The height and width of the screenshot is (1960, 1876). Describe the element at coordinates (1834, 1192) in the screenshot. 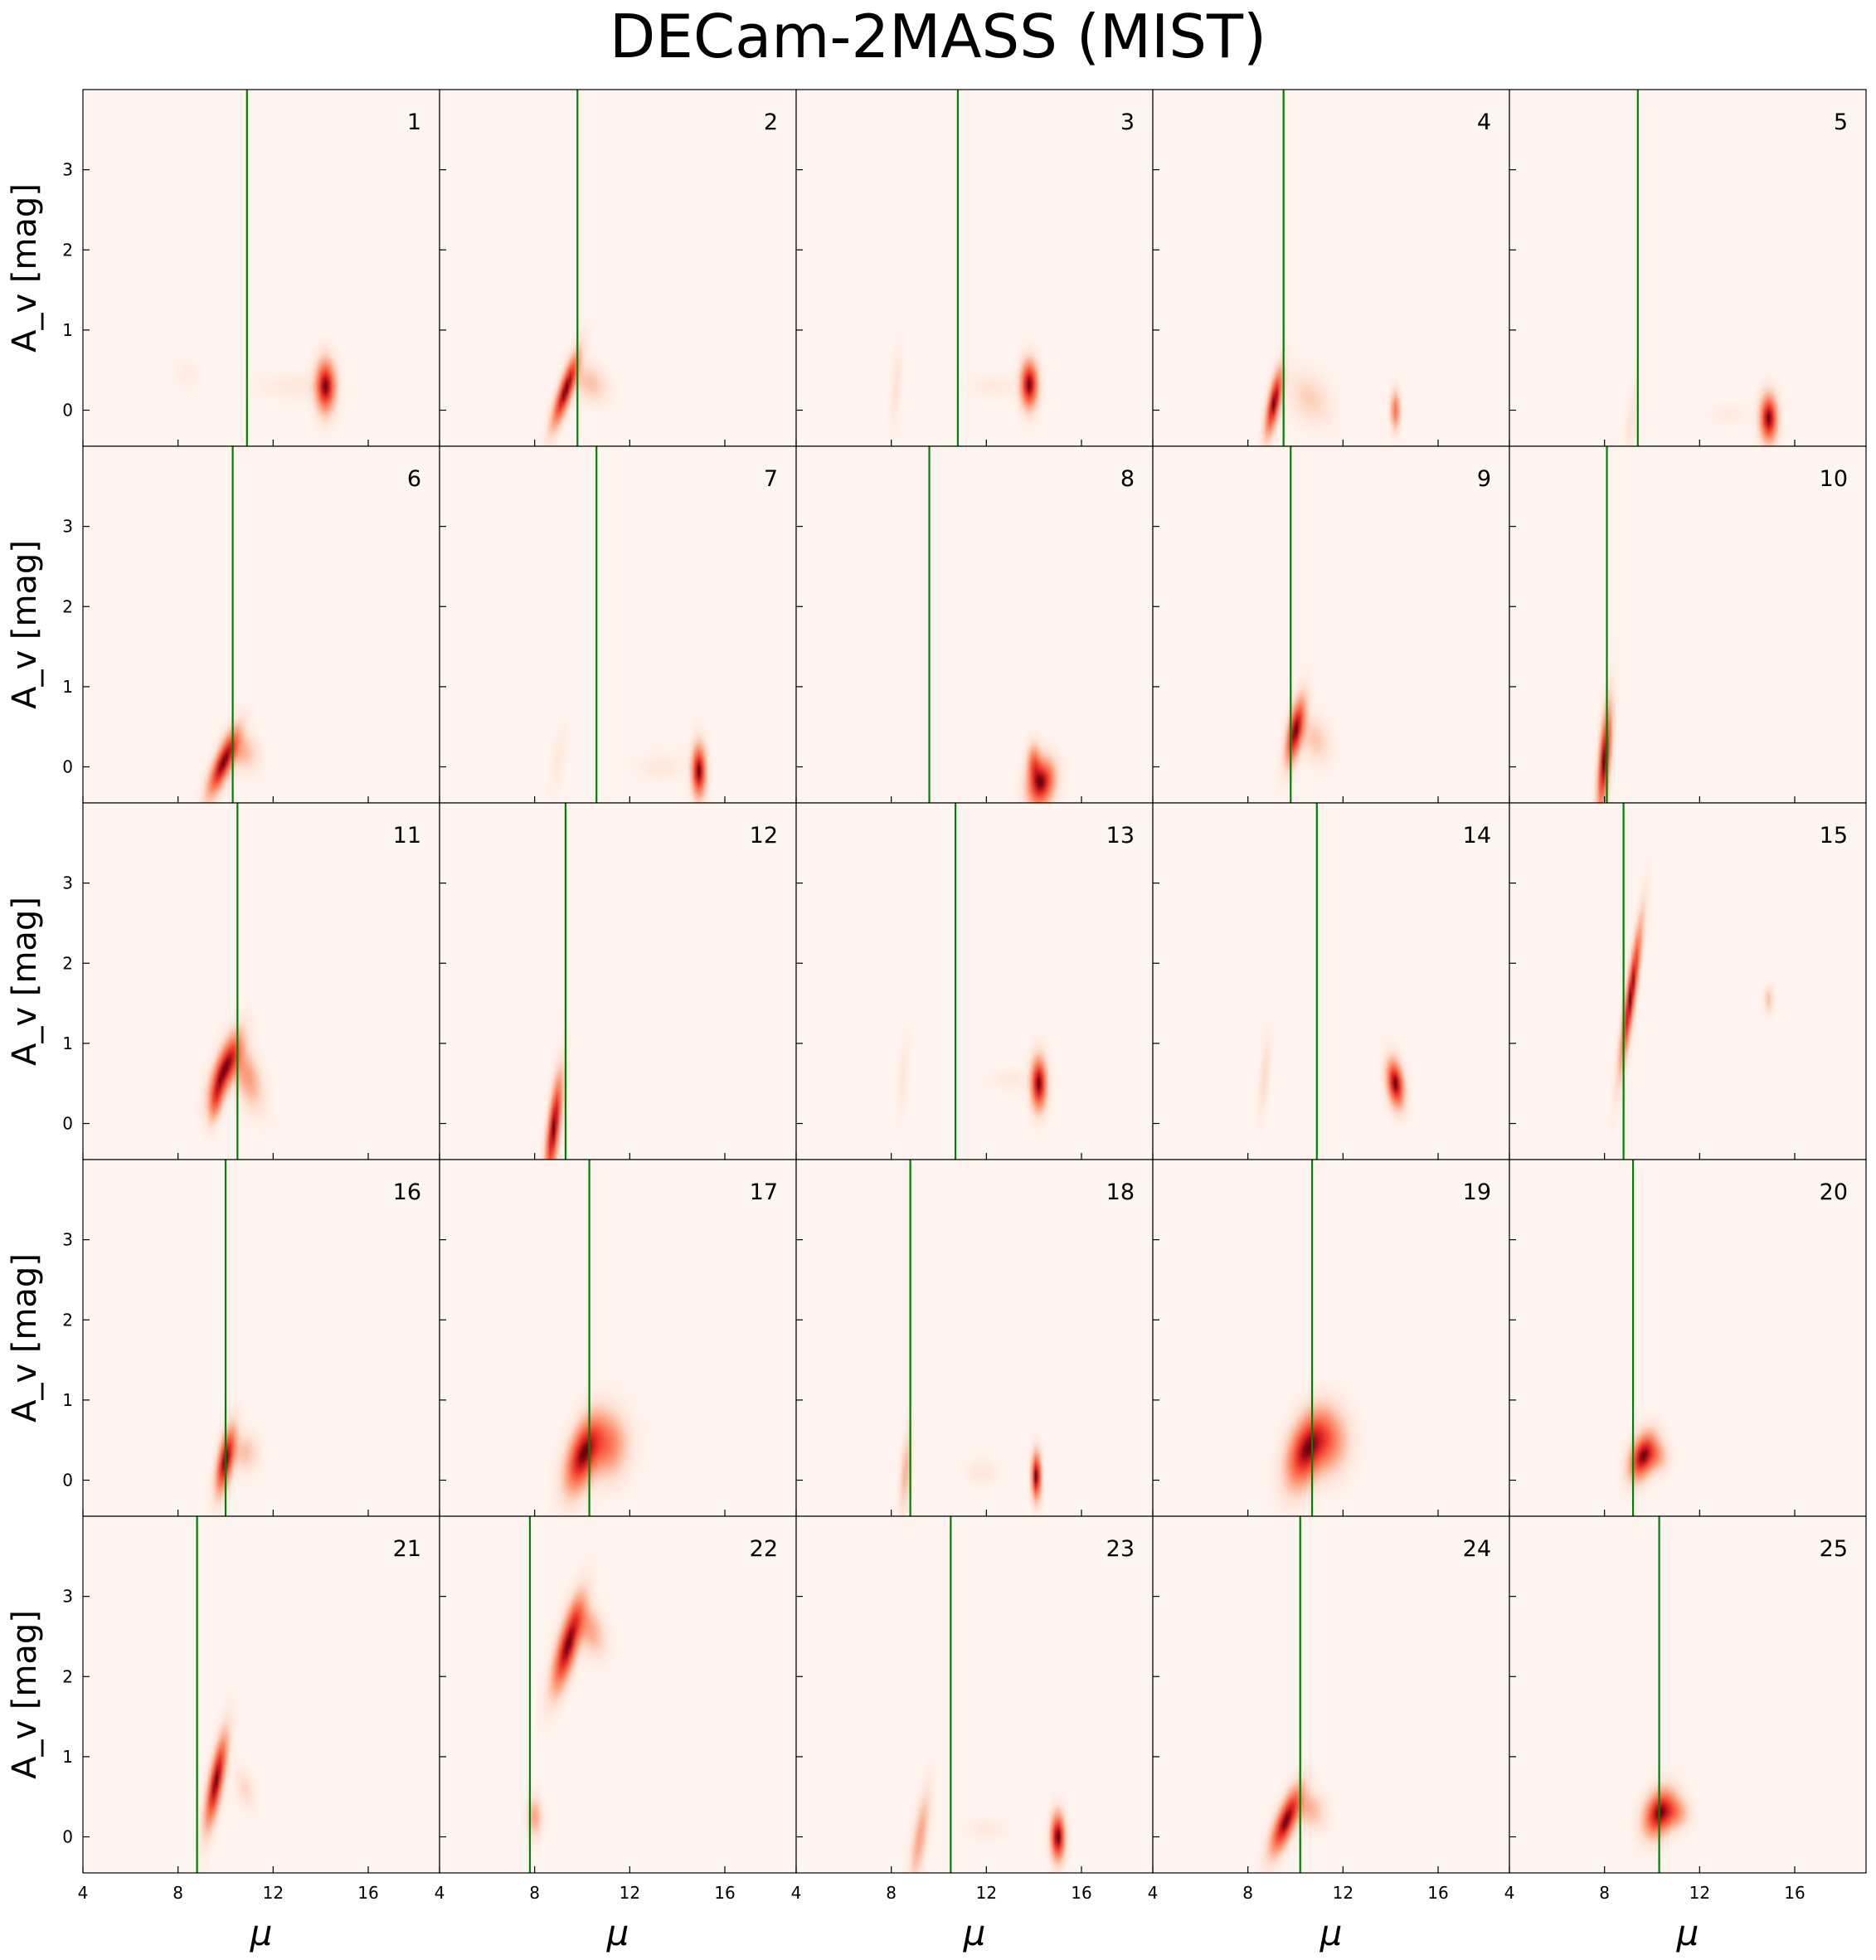

I see `panel-number: 20` at that location.